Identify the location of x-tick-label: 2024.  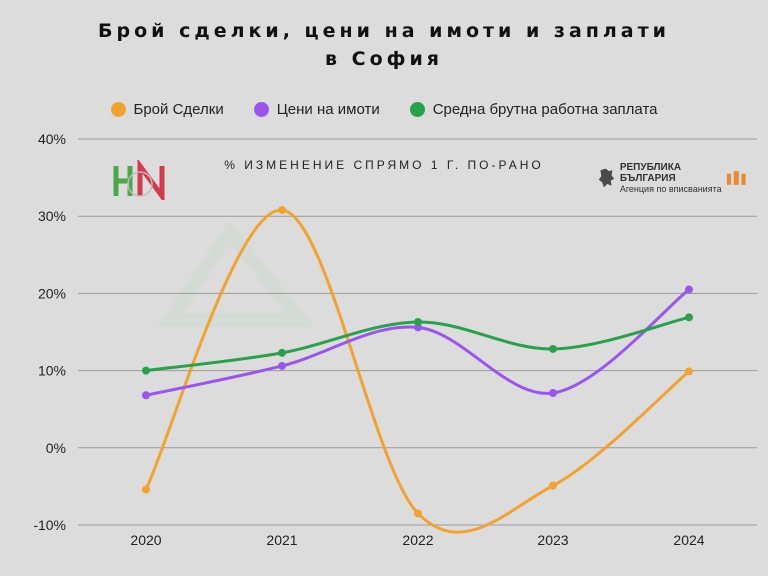
(688, 540).